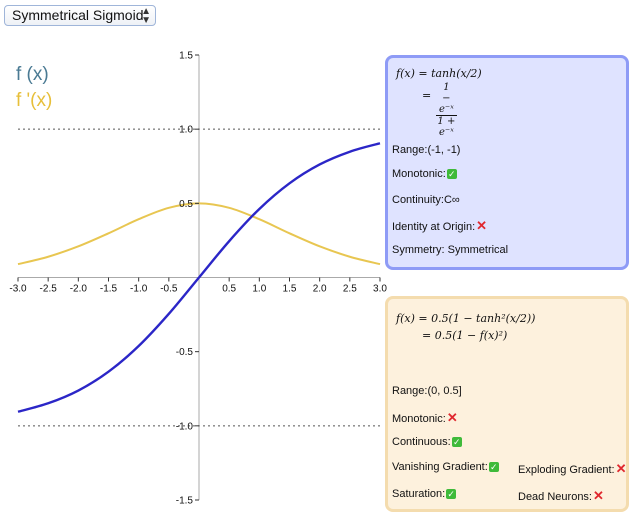 This screenshot has height=517, width=640. I want to click on y-tick-label: -1.5, so click(185, 501).